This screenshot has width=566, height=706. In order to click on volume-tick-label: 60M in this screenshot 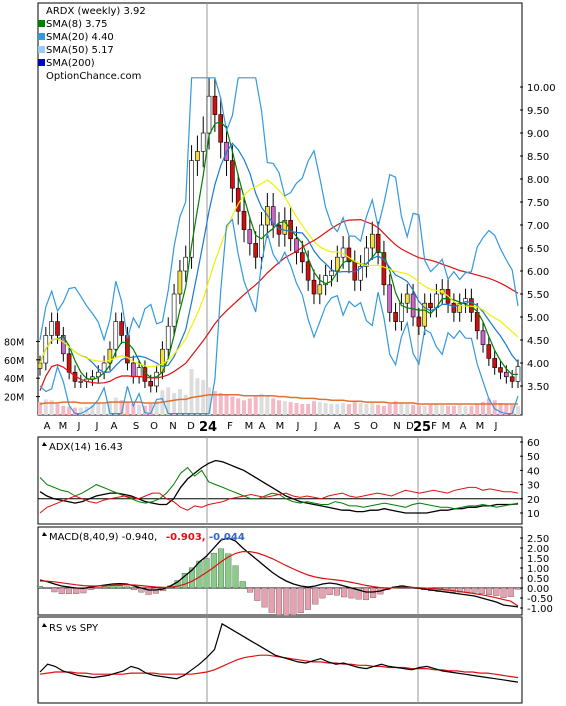, I will do `click(14, 361)`.